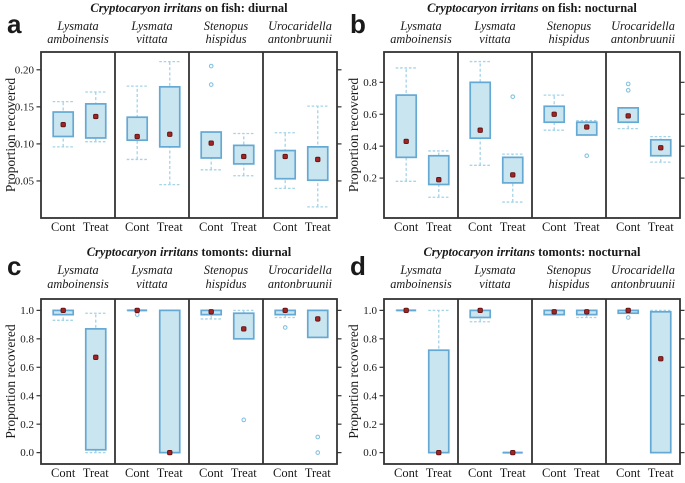 This screenshot has height=483, width=685. I want to click on y-tick-label: 0.15, so click(25, 107).